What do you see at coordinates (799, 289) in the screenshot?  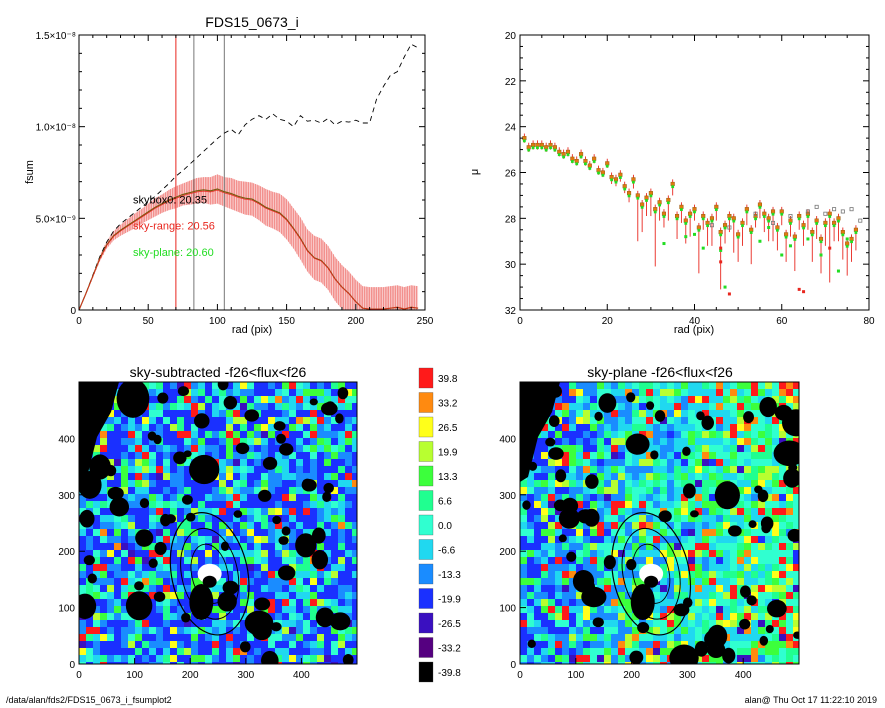 I see `sky-range-point` at bounding box center [799, 289].